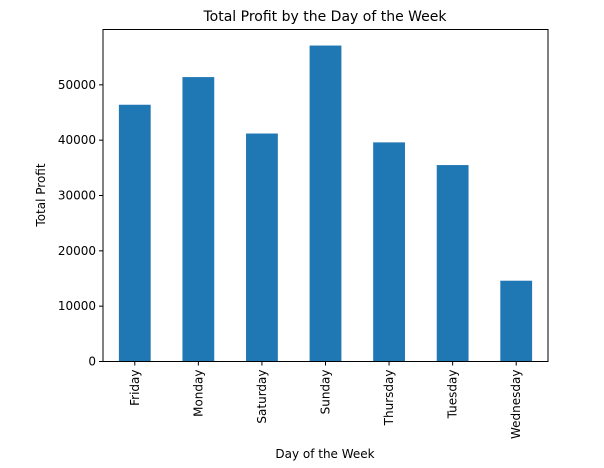 The image size is (604, 468). Describe the element at coordinates (41, 195) in the screenshot. I see `y-axis-label: Total Profit` at that location.